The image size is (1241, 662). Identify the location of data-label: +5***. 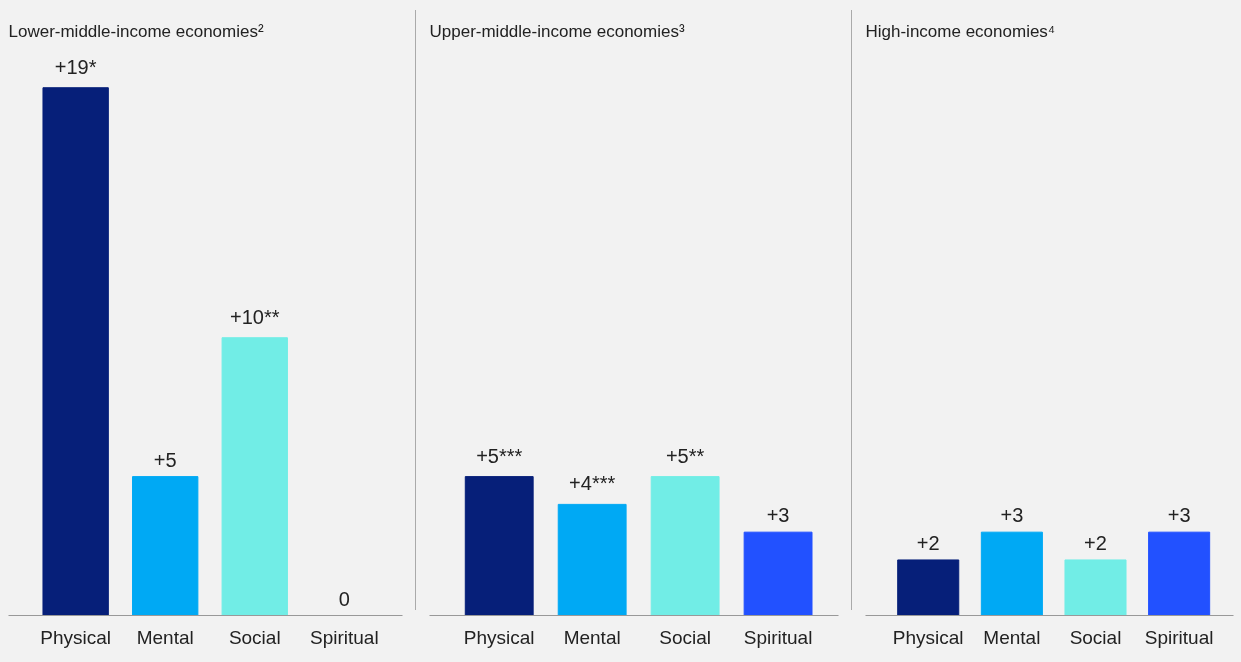
(499, 455).